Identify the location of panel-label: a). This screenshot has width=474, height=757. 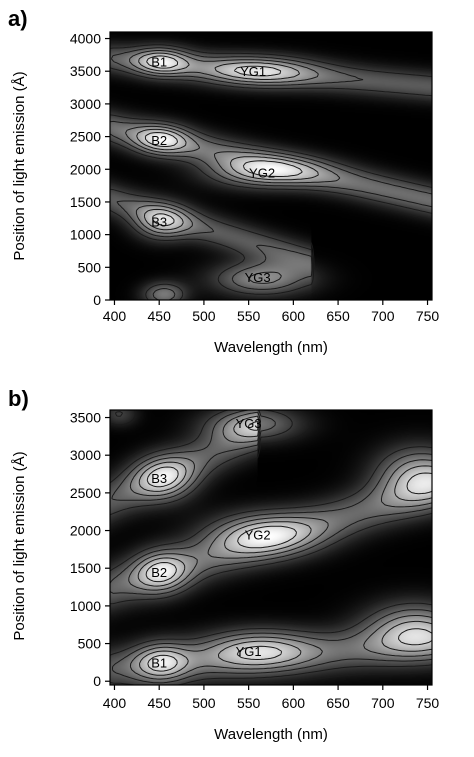
(18, 18).